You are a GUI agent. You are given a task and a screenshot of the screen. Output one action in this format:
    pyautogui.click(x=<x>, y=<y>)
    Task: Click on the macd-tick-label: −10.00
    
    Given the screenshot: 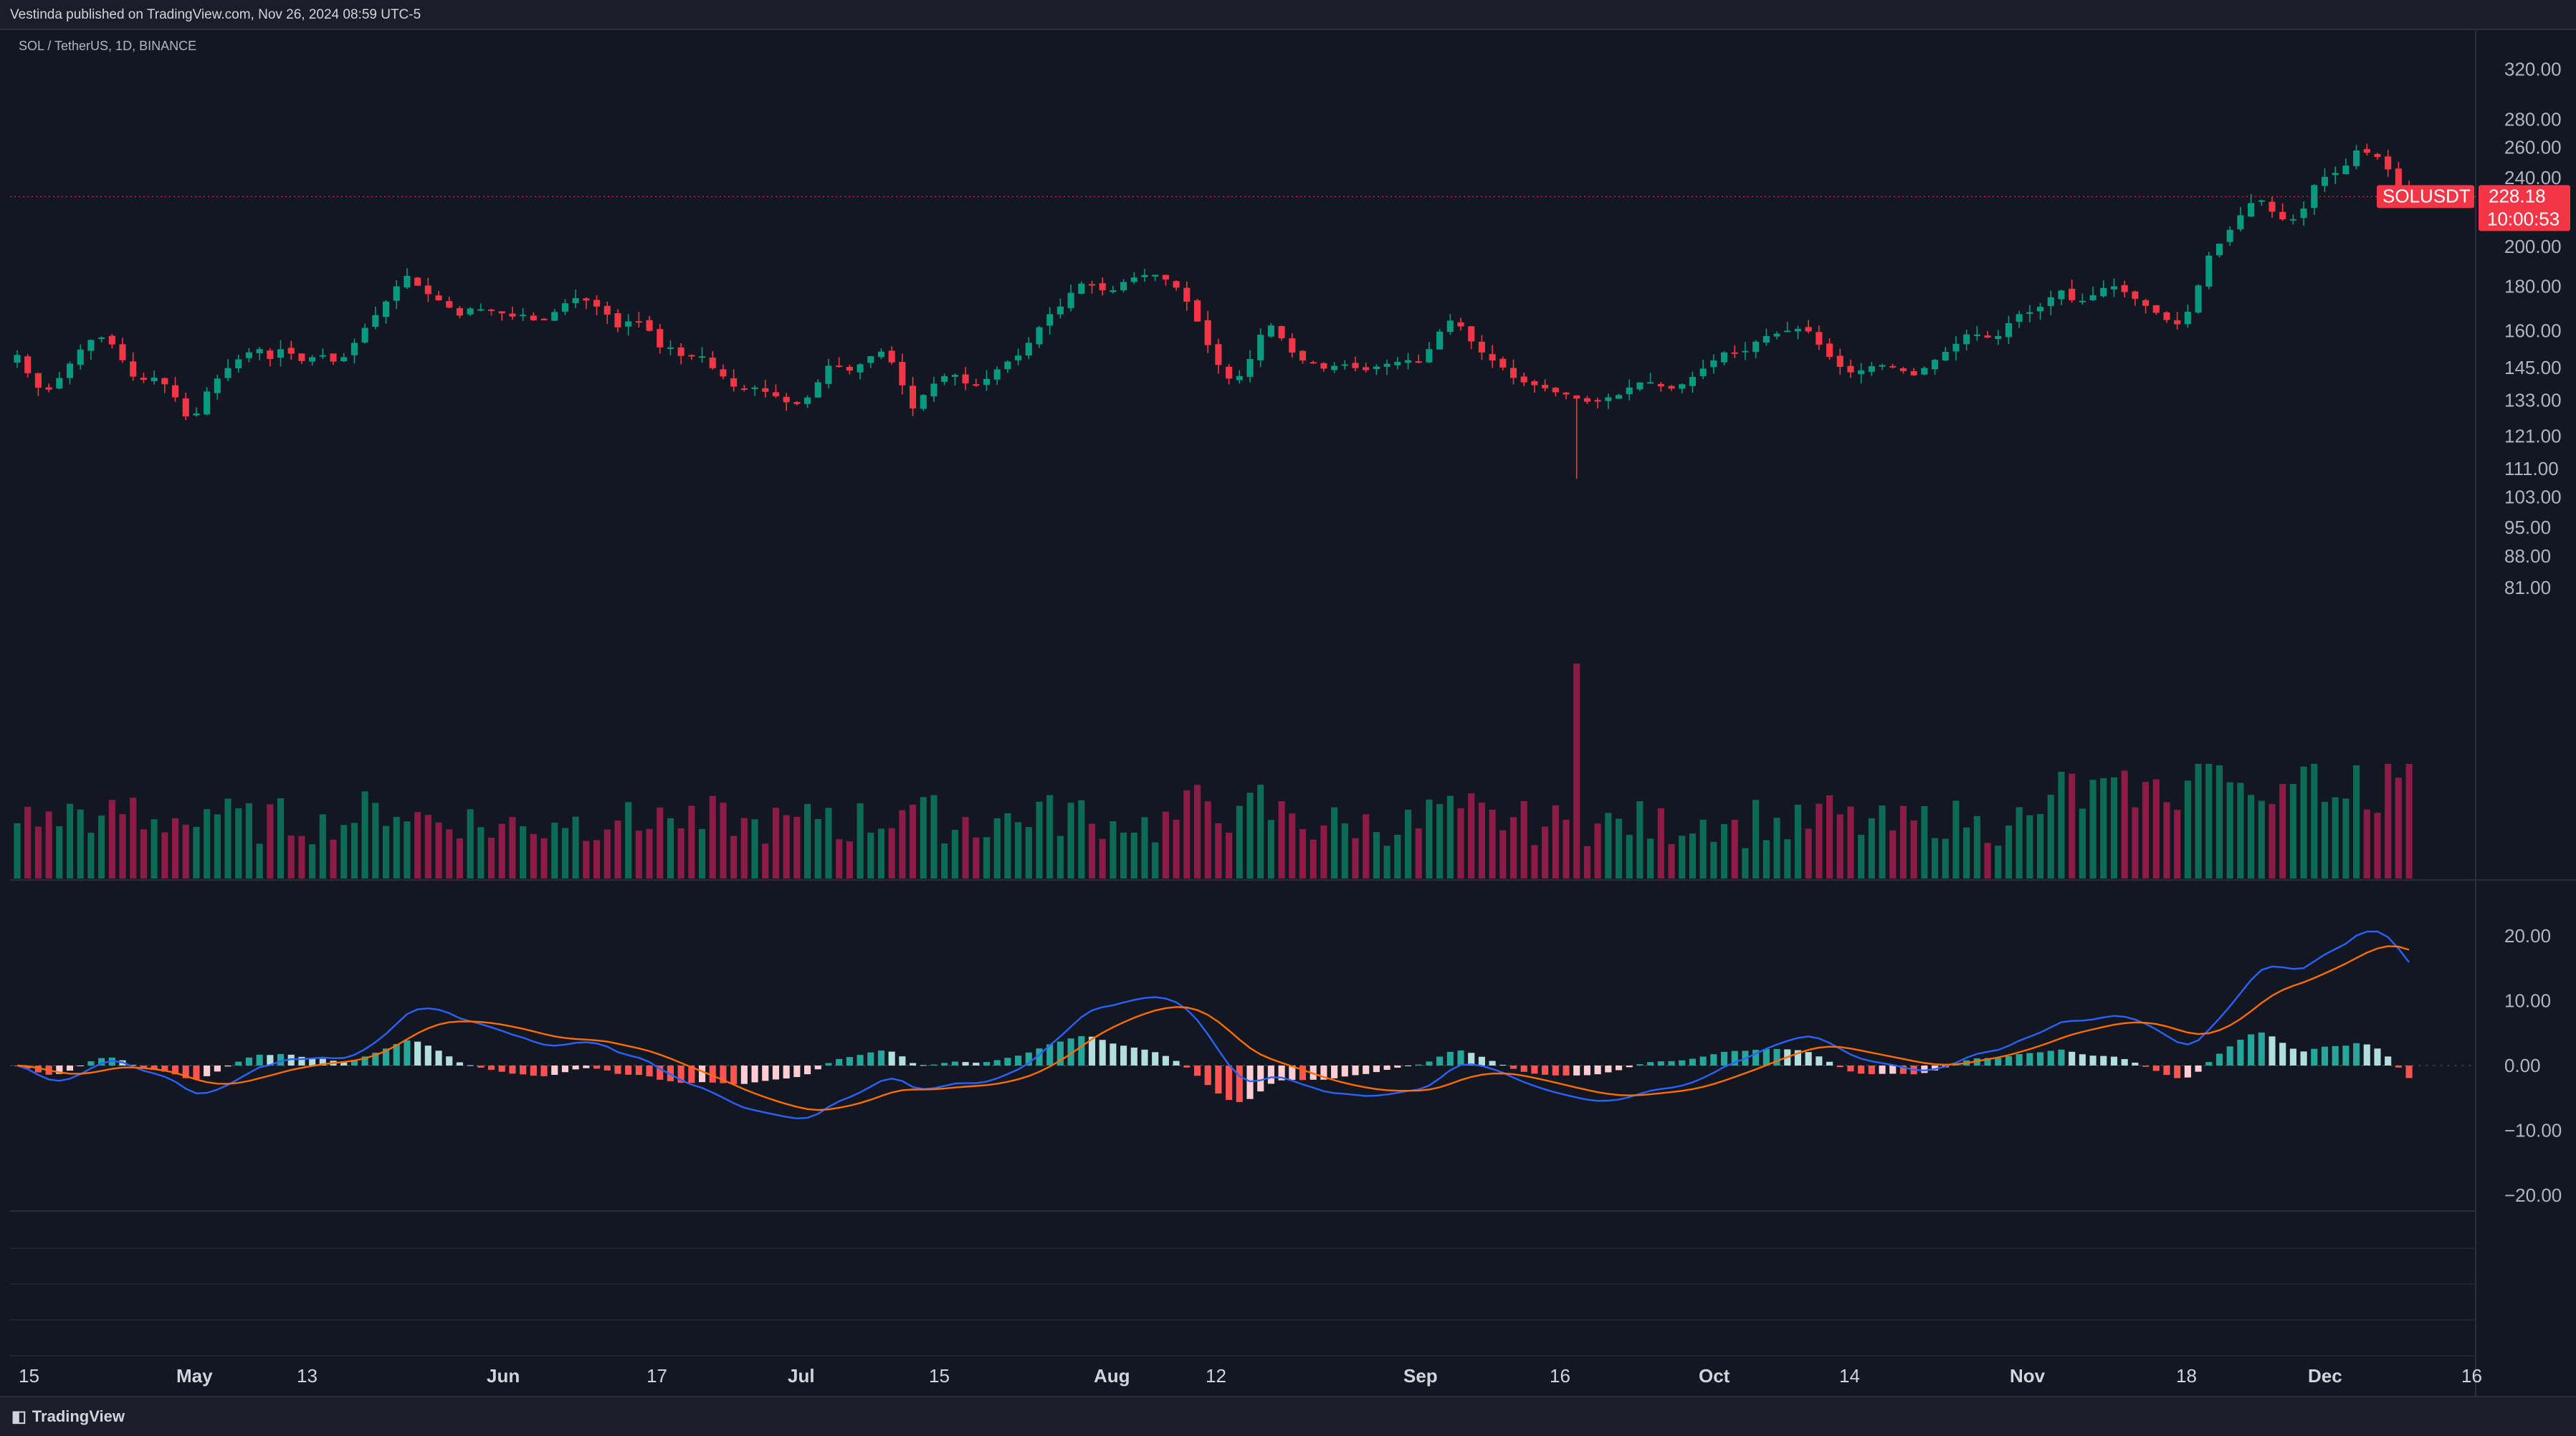 What is the action you would take?
    pyautogui.click(x=2533, y=1130)
    